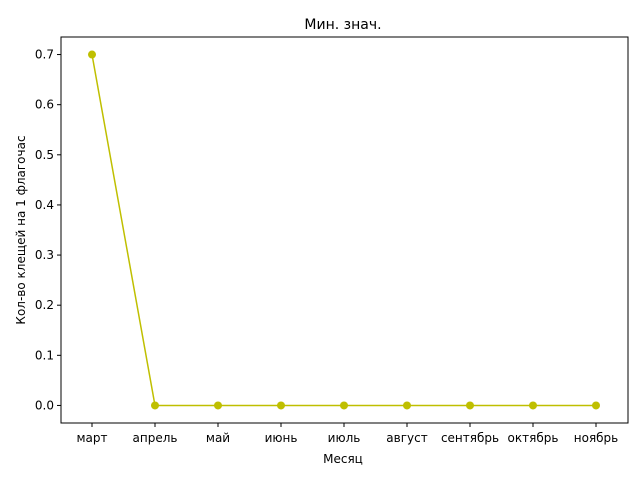 The width and height of the screenshot is (640, 480). Describe the element at coordinates (21, 229) in the screenshot. I see `y-axis-label: Кол-во клещей на 1 флагочас` at that location.